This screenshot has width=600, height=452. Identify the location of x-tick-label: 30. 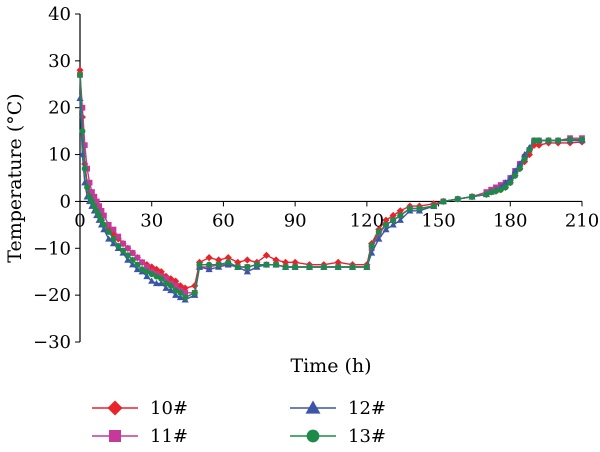
(151, 220).